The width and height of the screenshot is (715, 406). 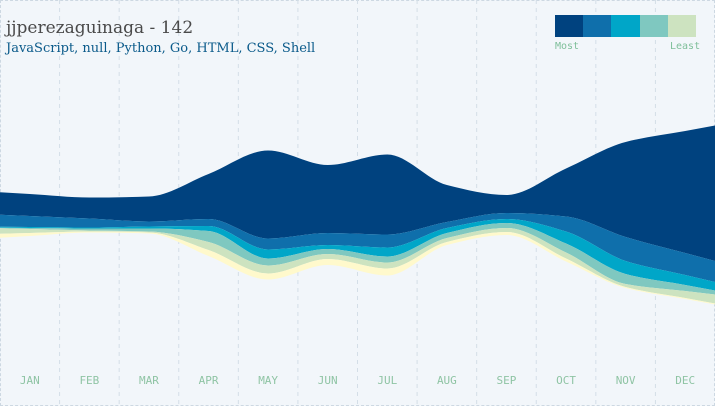 What do you see at coordinates (387, 380) in the screenshot?
I see `month-label: JUL` at bounding box center [387, 380].